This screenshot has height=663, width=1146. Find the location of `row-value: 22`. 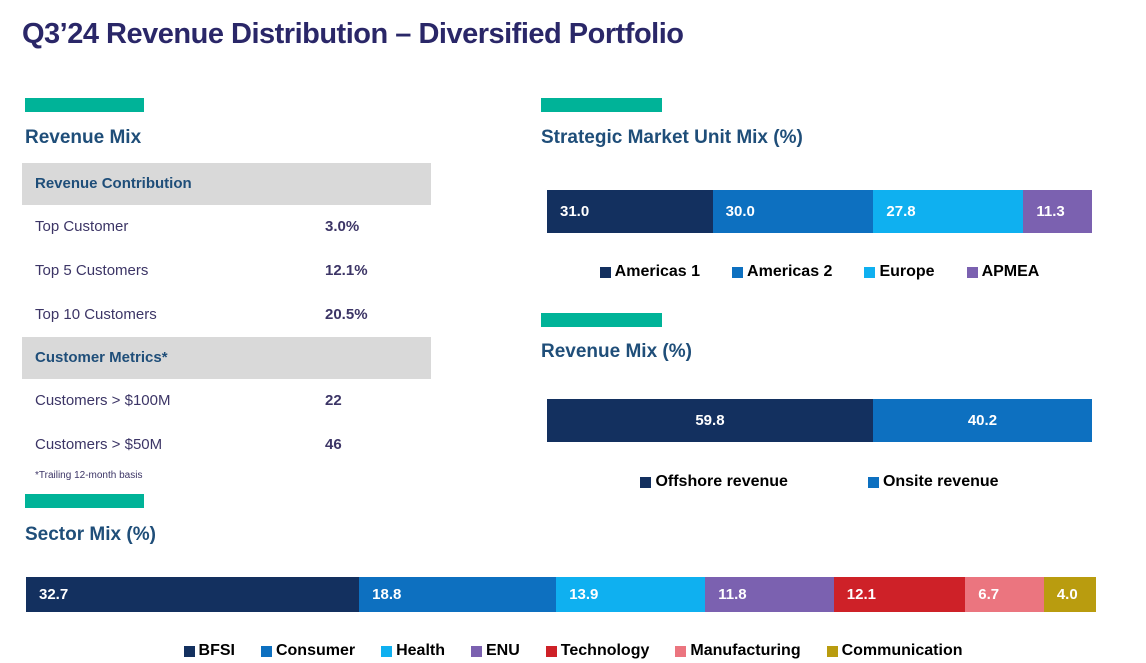

row-value: 22 is located at coordinates (333, 400).